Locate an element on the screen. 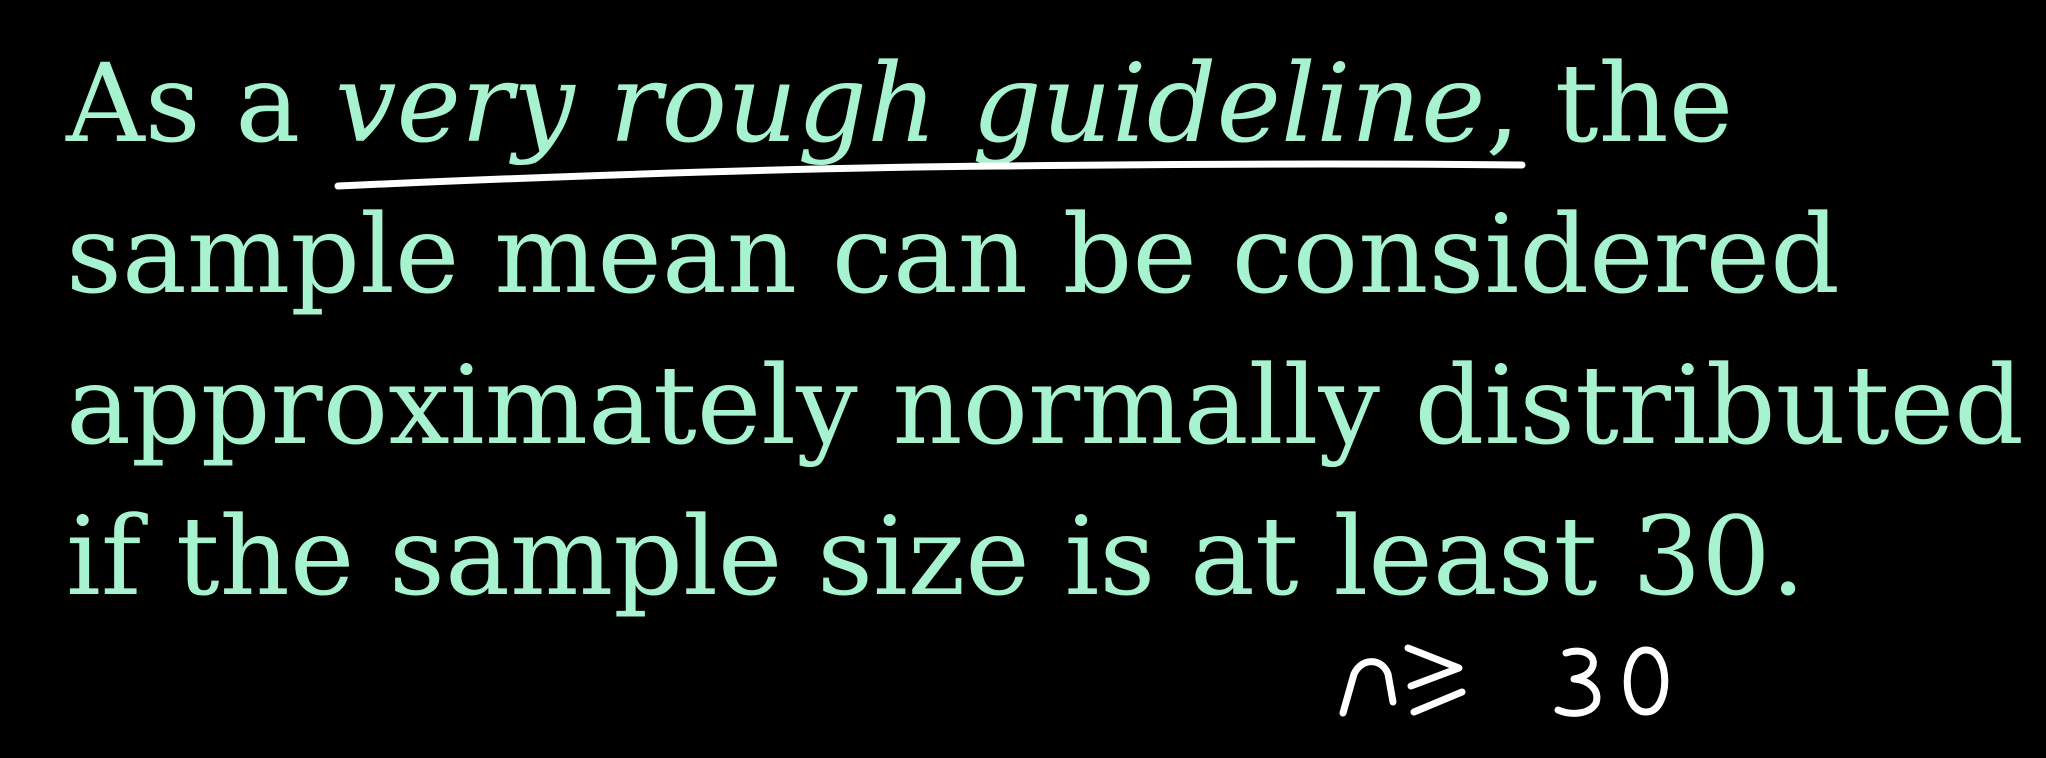 Image resolution: width=2046 pixels, height=758 pixels. emphasized-phrase: very rough guideline is located at coordinates (910, 103).